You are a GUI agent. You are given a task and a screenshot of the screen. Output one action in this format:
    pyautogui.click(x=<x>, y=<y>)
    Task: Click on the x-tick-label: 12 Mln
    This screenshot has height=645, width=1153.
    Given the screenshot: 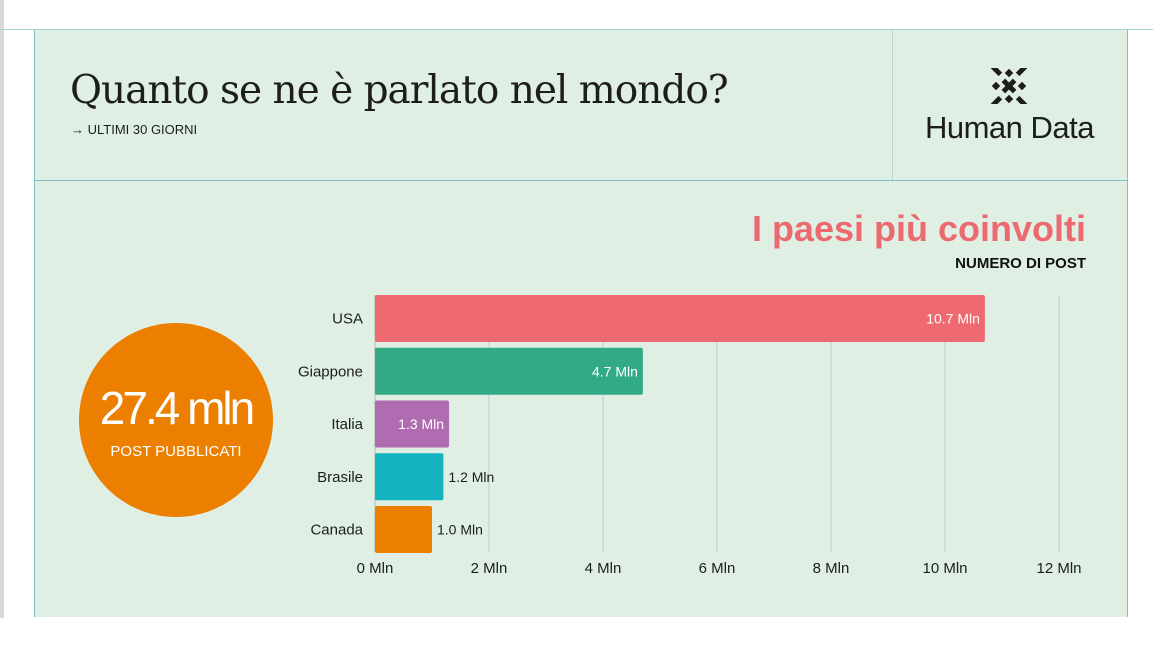 What is the action you would take?
    pyautogui.click(x=1058, y=568)
    